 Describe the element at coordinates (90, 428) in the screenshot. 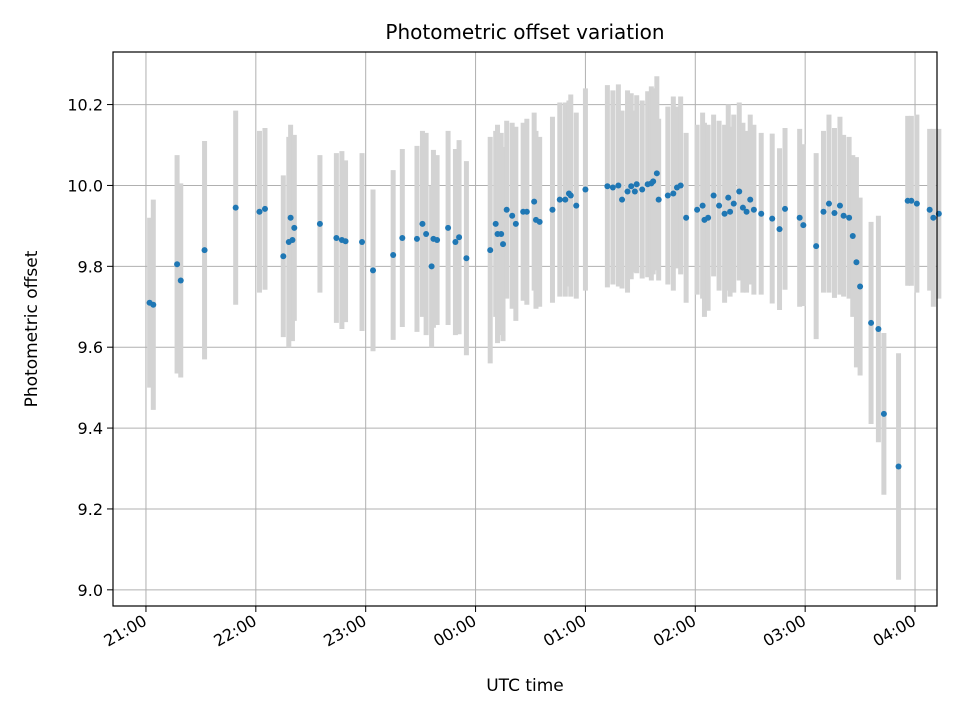

I see `y-tick-label: 9.4` at that location.